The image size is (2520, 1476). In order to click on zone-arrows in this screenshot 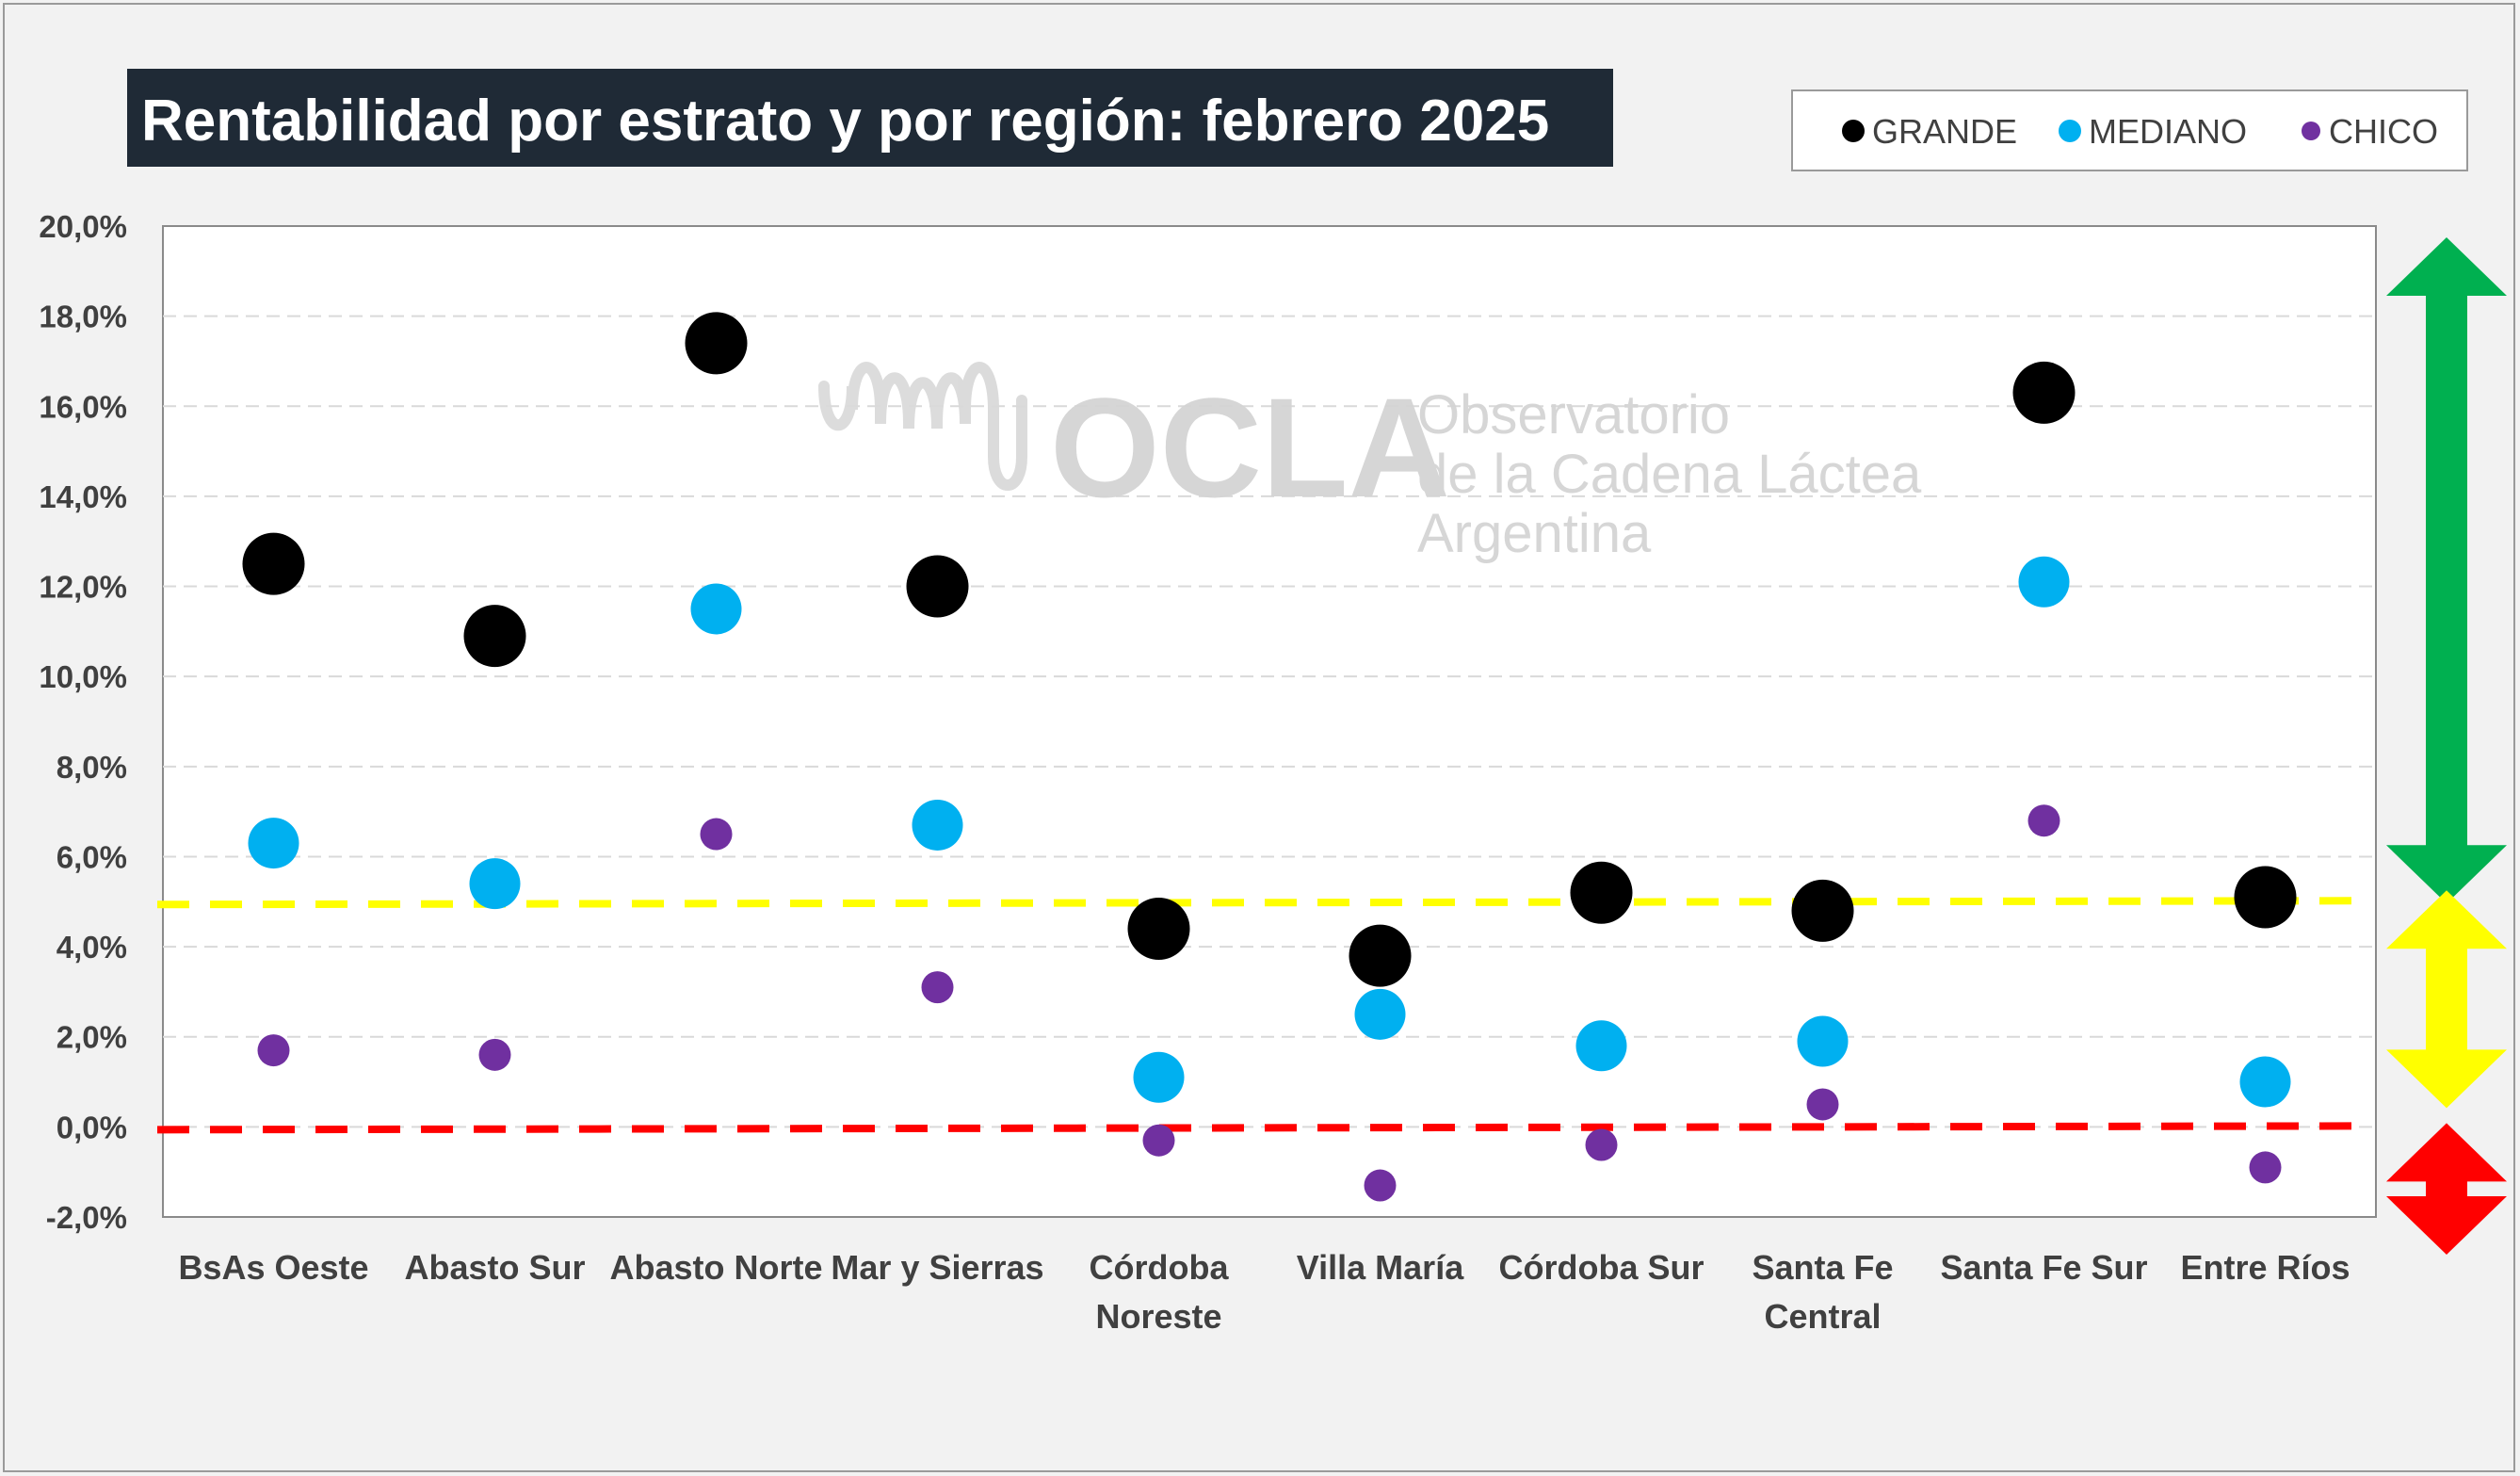, I will do `click(2446, 746)`.